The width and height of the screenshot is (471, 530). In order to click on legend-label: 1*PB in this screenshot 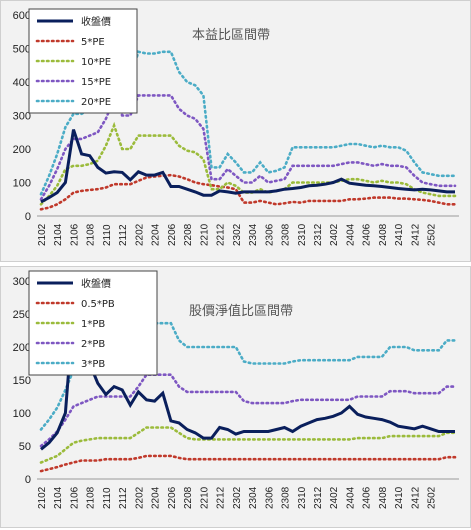, I will do `click(93, 324)`.